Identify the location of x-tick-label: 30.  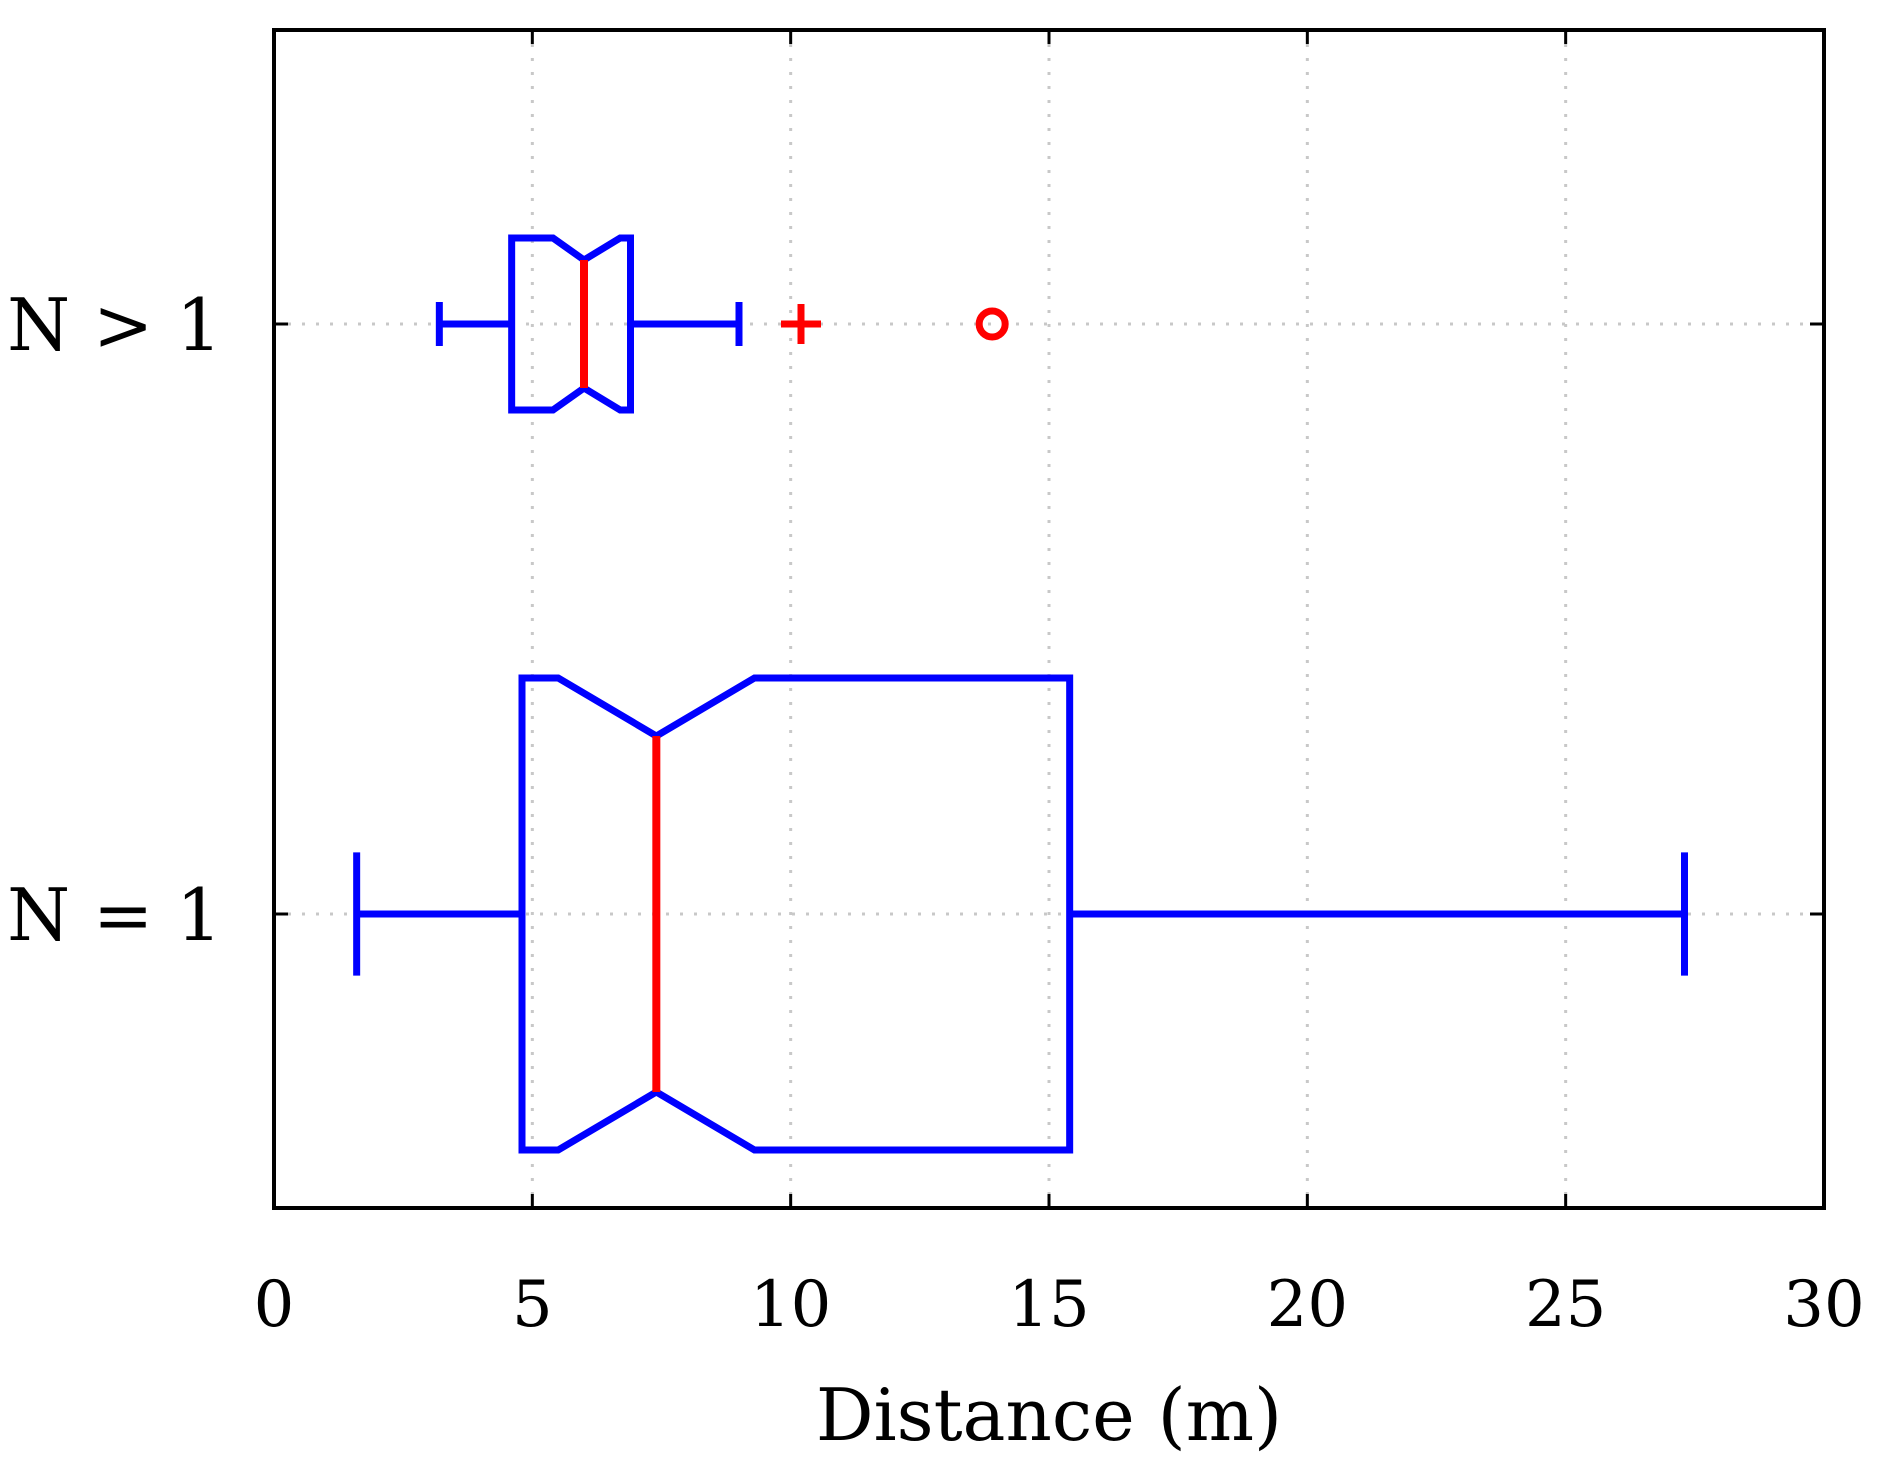
(1823, 1305).